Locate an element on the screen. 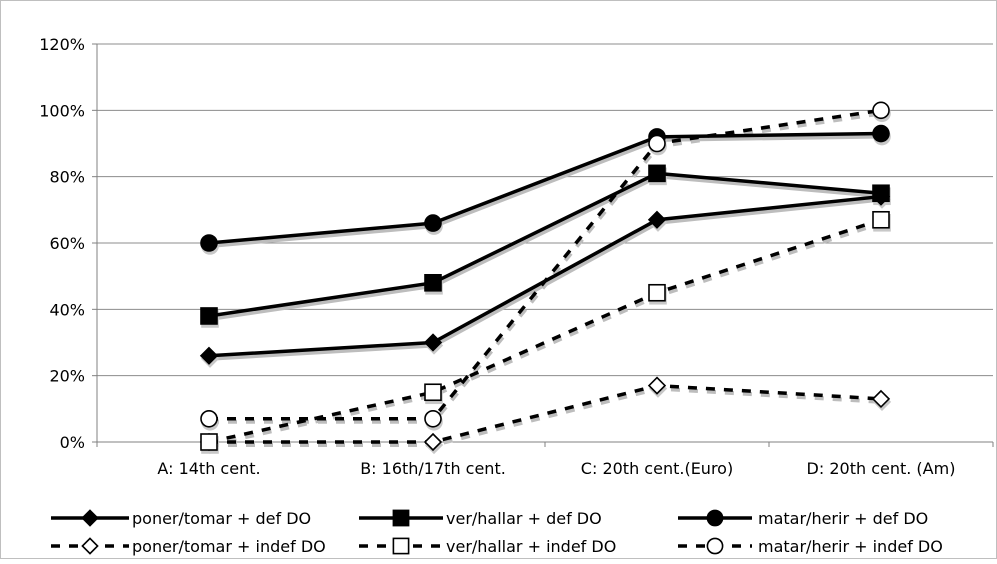 Image resolution: width=997 pixels, height=564 pixels. legend-item: matar/herir + indef DO is located at coordinates (810, 546).